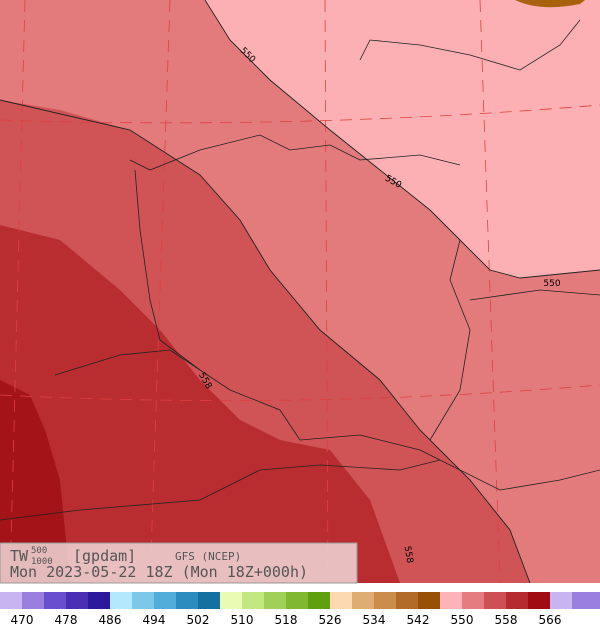 The height and width of the screenshot is (640, 600). Describe the element at coordinates (506, 620) in the screenshot. I see `colorbar-label: 558` at that location.